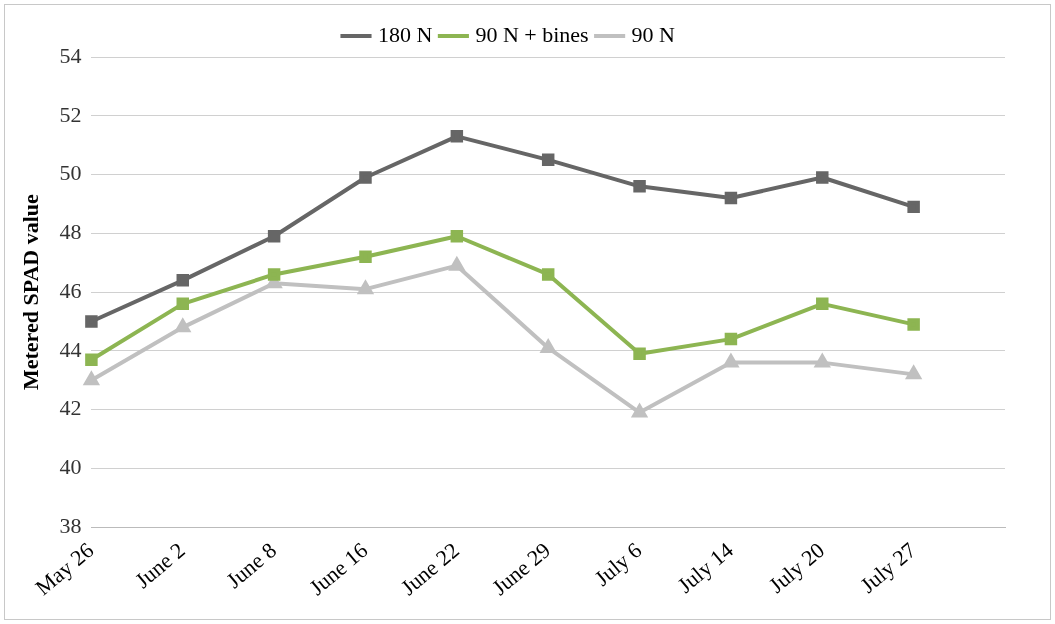  Describe the element at coordinates (70, 173) in the screenshot. I see `y-tick-label: 50` at that location.